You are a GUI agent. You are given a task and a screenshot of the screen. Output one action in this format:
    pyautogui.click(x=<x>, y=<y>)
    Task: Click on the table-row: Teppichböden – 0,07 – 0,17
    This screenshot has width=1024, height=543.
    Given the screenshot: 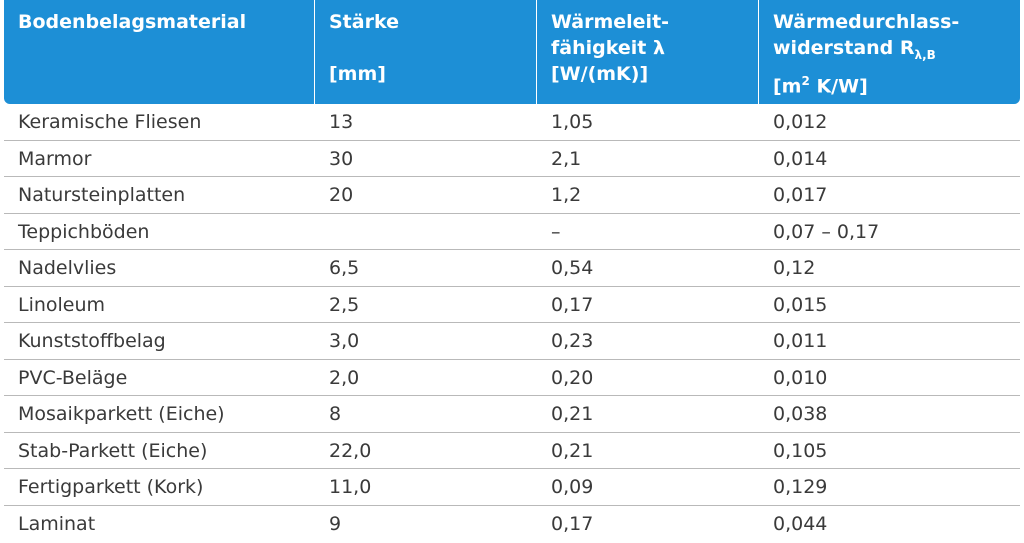 What is the action you would take?
    pyautogui.click(x=512, y=232)
    